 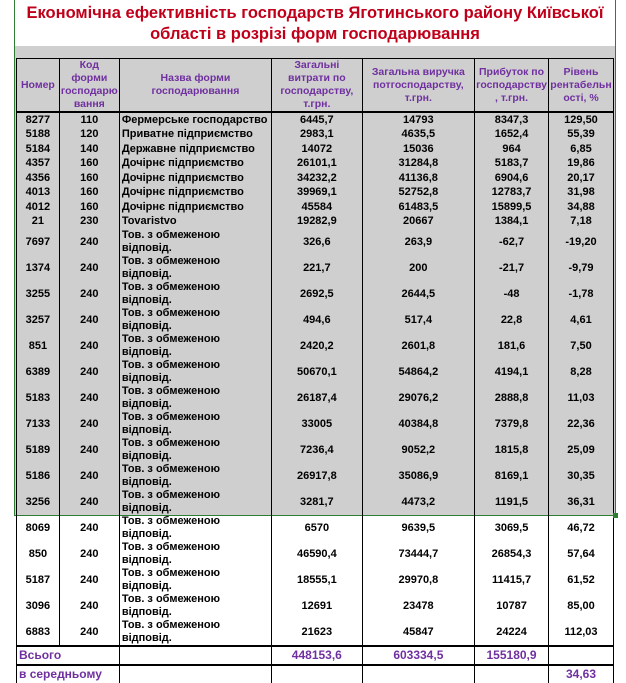 What do you see at coordinates (511, 192) in the screenshot?
I see `table-cell: 12783,7` at bounding box center [511, 192].